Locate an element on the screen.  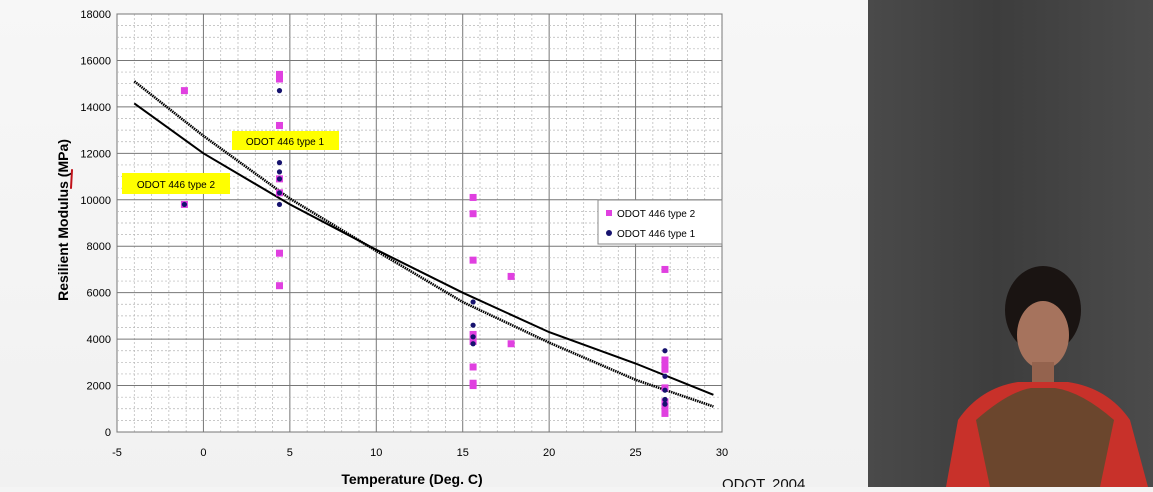
presenter-image is located at coordinates (1047, 376).